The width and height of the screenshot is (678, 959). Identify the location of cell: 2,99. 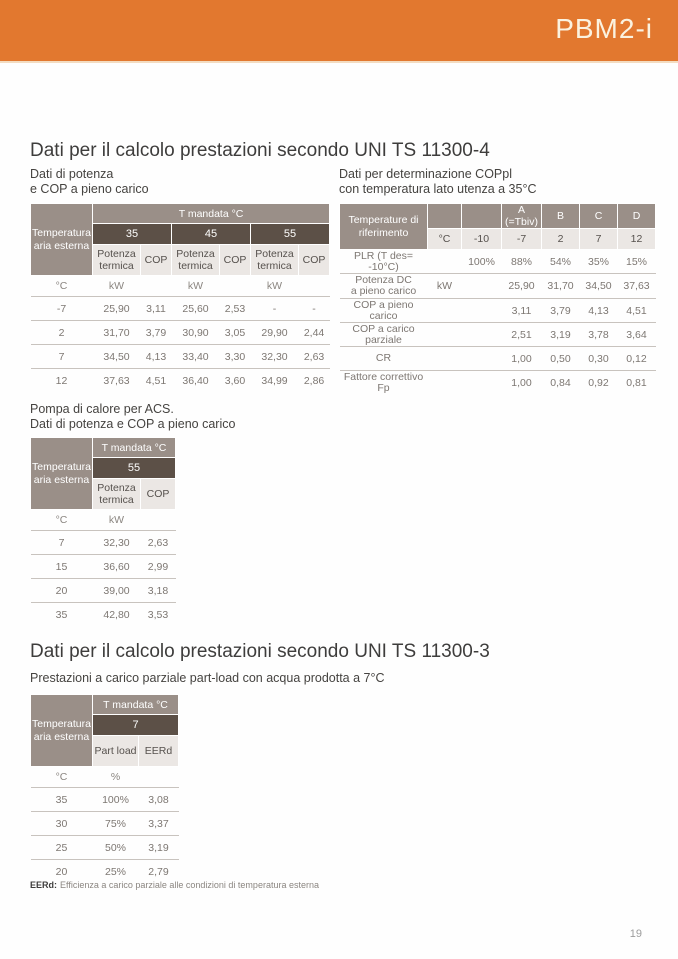
(158, 566).